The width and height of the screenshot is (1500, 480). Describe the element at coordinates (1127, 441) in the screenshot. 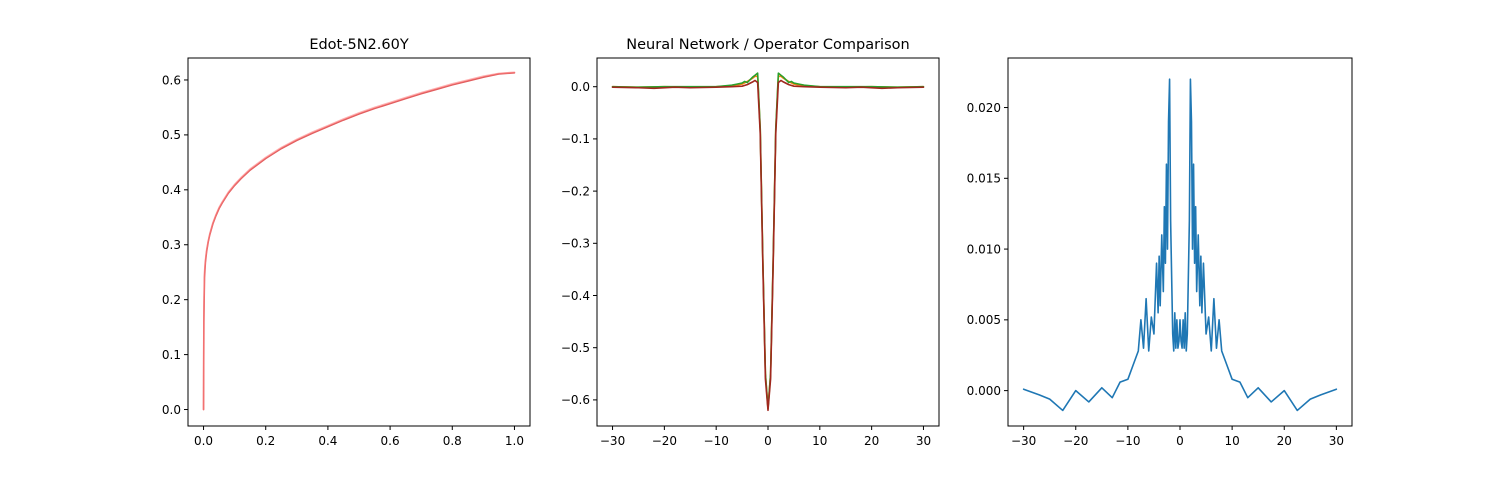

I see `right-x-tick-label: −10` at that location.